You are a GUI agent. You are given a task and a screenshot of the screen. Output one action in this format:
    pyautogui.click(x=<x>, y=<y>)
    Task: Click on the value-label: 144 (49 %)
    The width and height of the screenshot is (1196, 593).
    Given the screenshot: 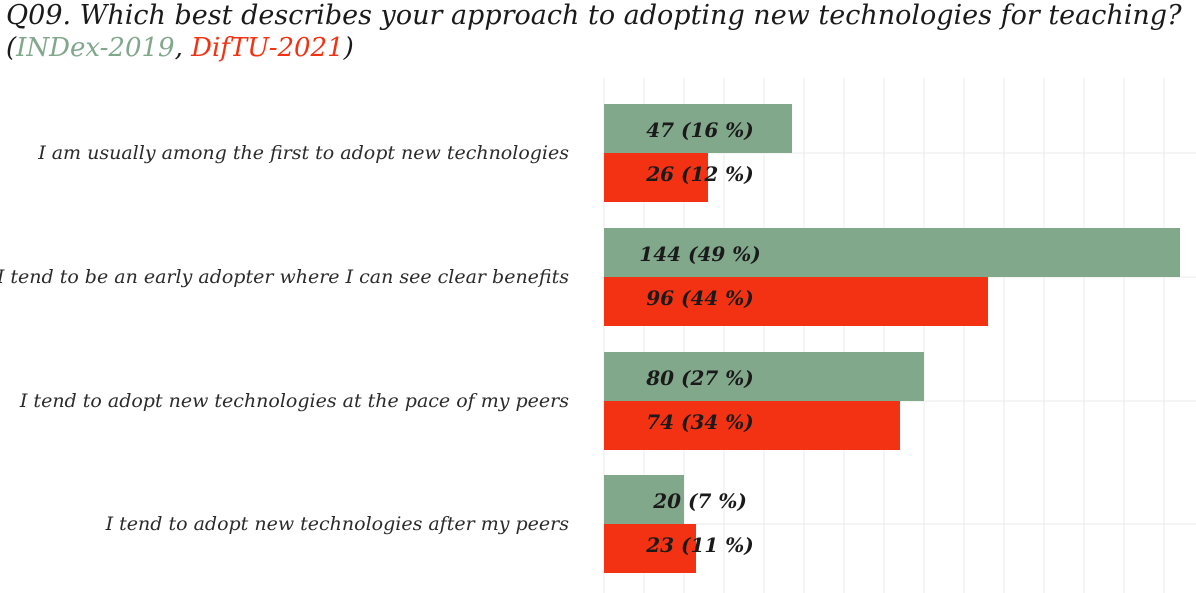 What is the action you would take?
    pyautogui.click(x=699, y=254)
    